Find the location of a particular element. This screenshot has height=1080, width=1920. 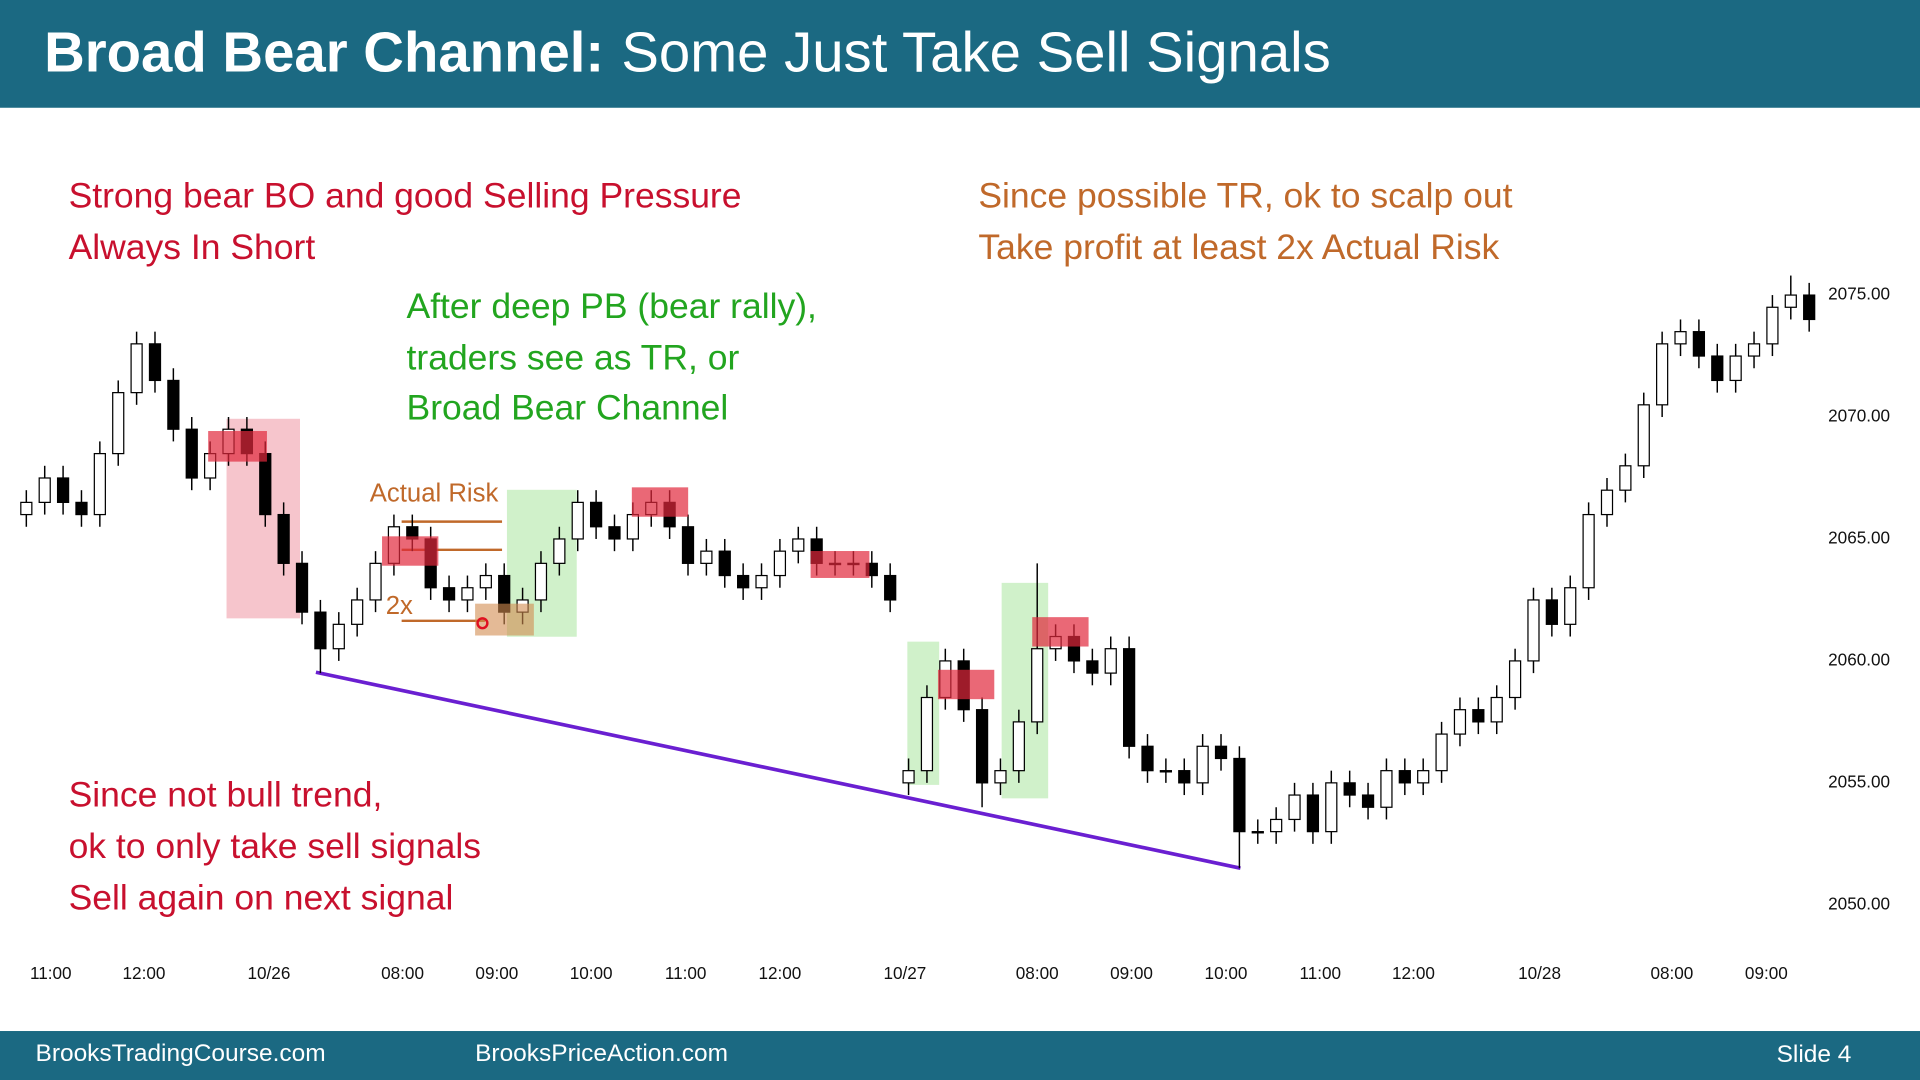

annotation: Always In Short is located at coordinates (192, 247).